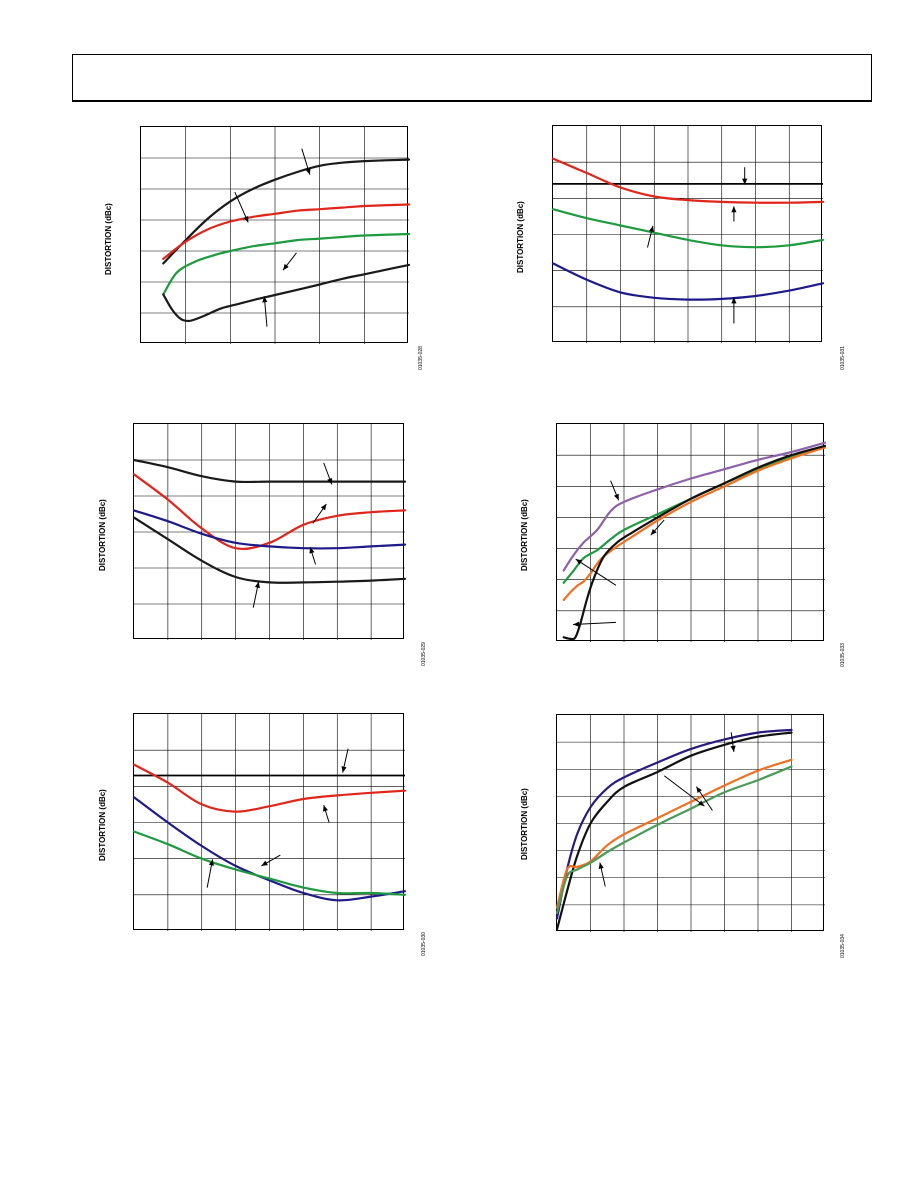 This screenshot has width=918, height=1188. Describe the element at coordinates (843, 358) in the screenshot. I see `figure-code: 01035-031` at that location.